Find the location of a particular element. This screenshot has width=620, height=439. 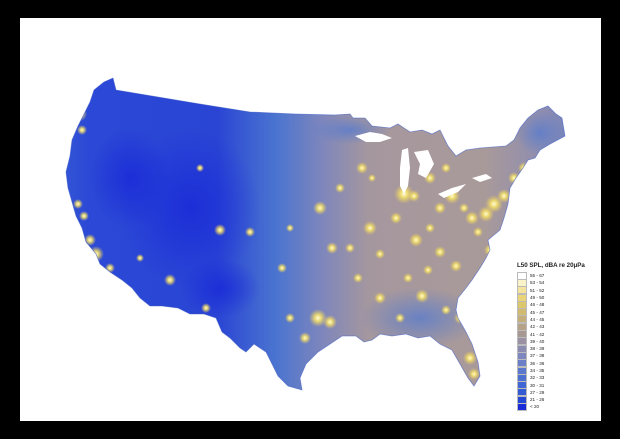

legend-label: 55 - 67 is located at coordinates (537, 276).